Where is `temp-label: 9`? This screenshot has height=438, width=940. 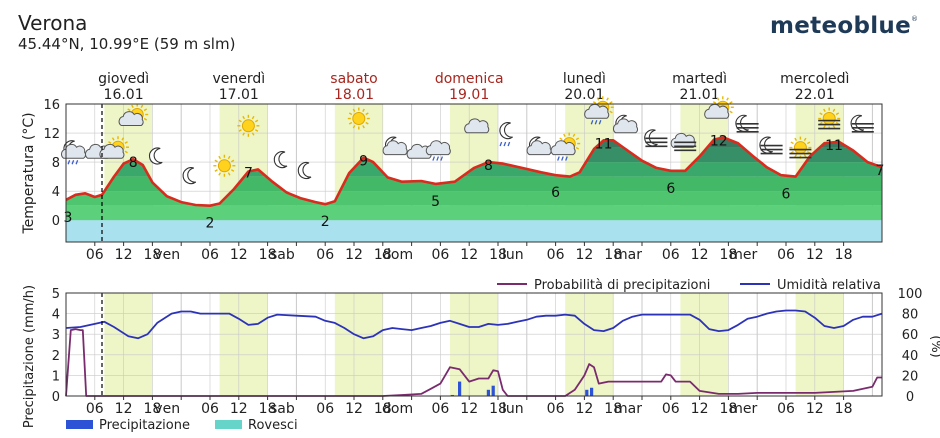 temp-label: 9 is located at coordinates (363, 162).